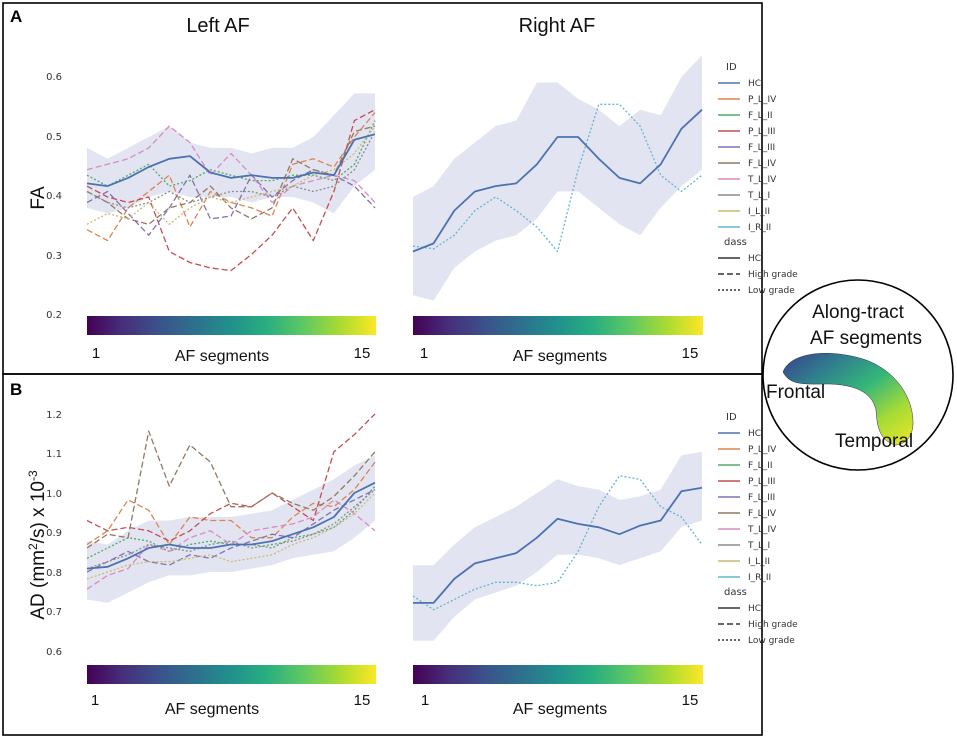  I want to click on ytick-a-0.3: 0.3, so click(54, 256).